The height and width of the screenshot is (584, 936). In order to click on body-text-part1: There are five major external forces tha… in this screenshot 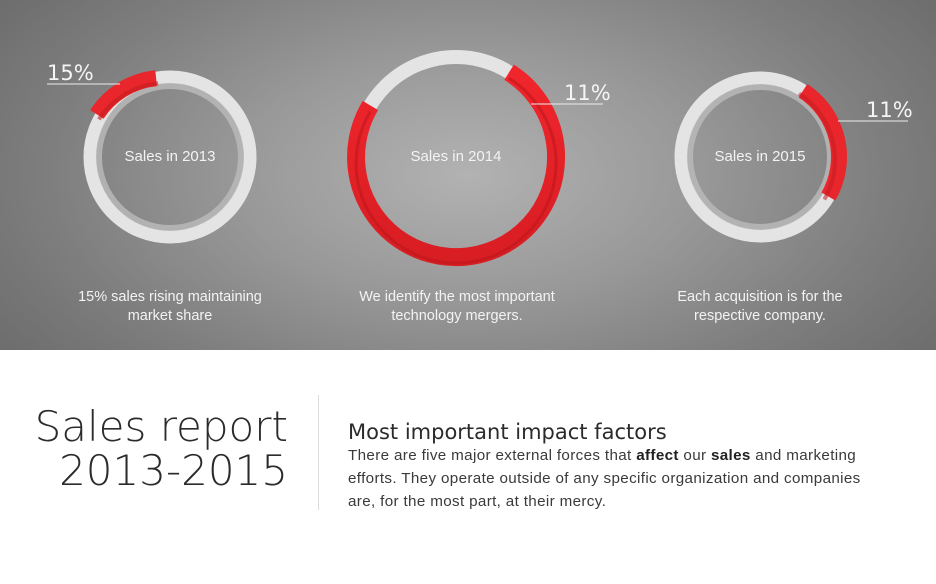, I will do `click(492, 455)`.